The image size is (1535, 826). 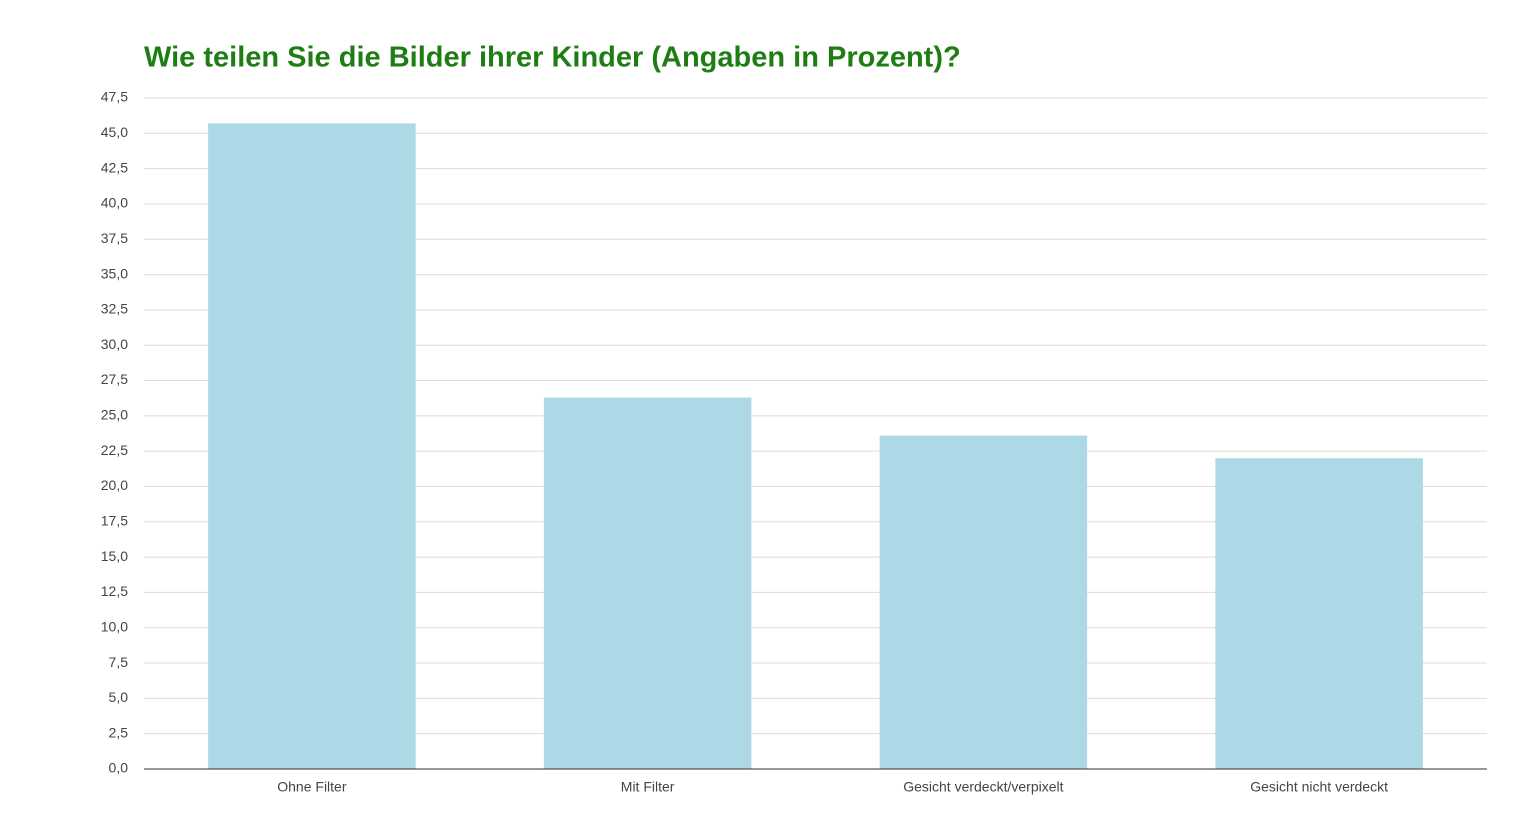 What do you see at coordinates (983, 787) in the screenshot?
I see `x-tick-label: Gesicht verdeckt/verpixelt` at bounding box center [983, 787].